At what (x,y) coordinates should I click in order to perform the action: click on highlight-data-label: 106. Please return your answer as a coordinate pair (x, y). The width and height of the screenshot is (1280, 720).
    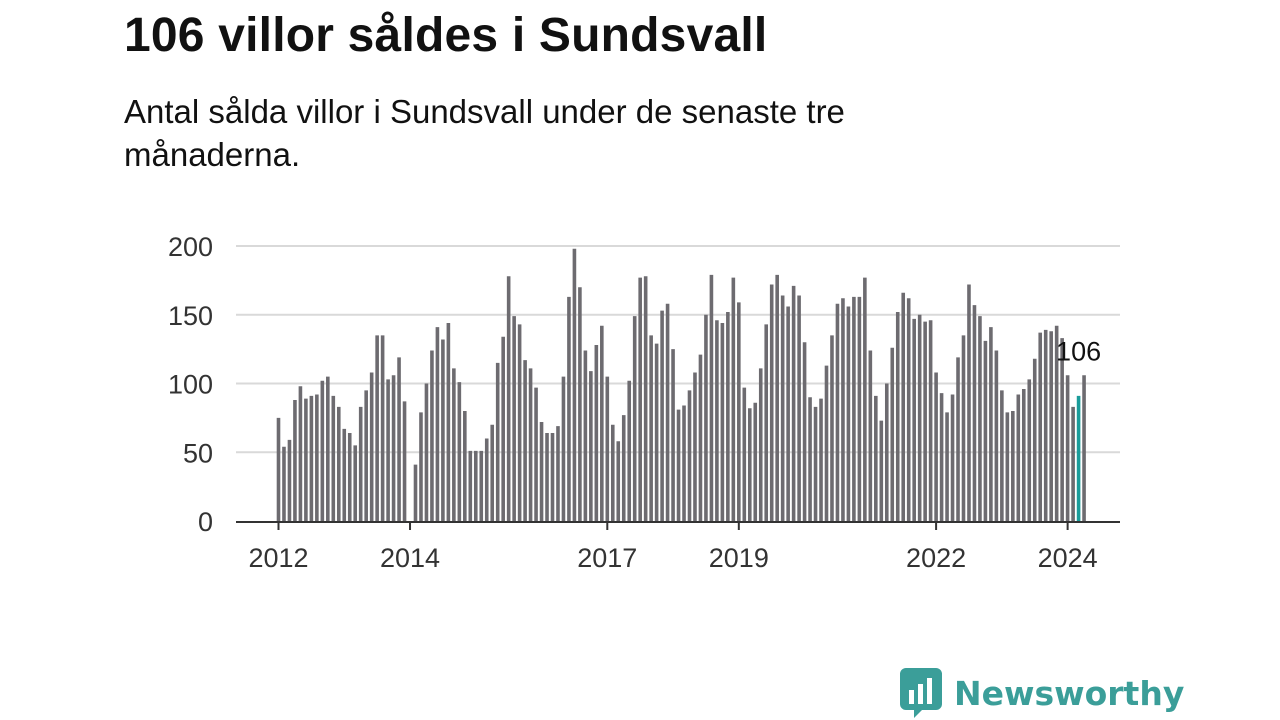
    Looking at the image, I should click on (1078, 351).